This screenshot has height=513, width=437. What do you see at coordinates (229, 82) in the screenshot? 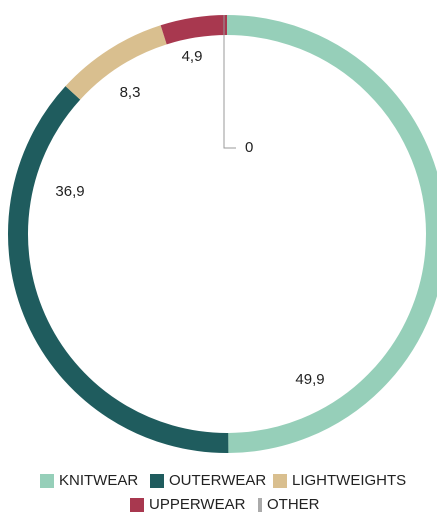
I see `leader-line` at bounding box center [229, 82].